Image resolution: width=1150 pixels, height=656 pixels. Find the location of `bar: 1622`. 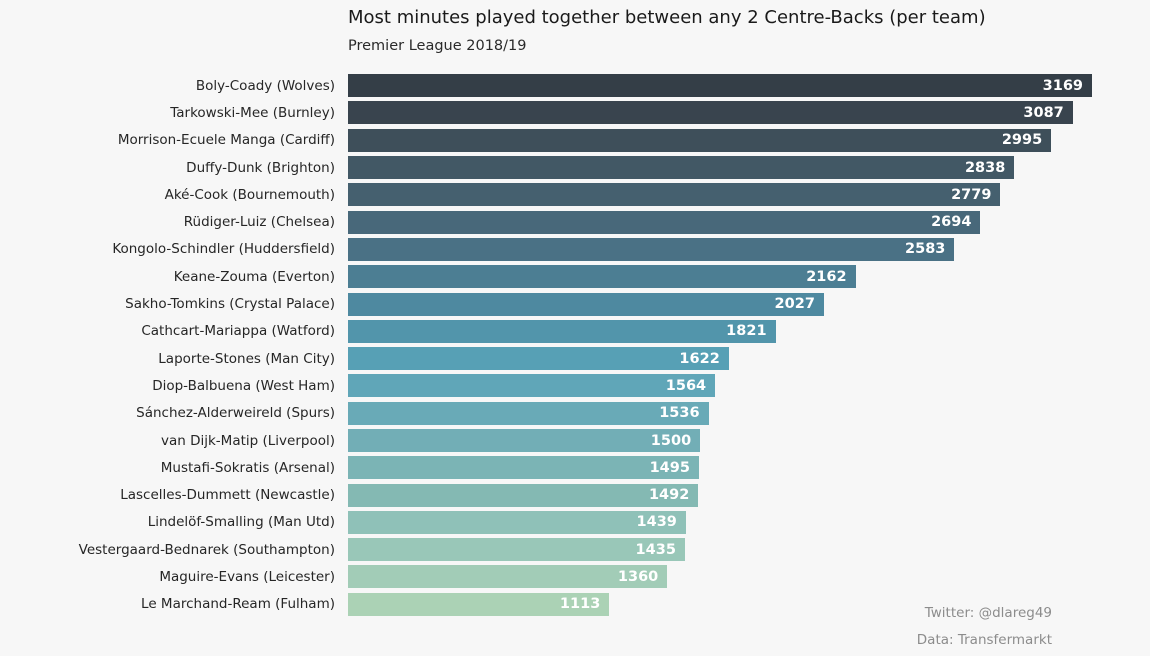

bar: 1622 is located at coordinates (538, 359).